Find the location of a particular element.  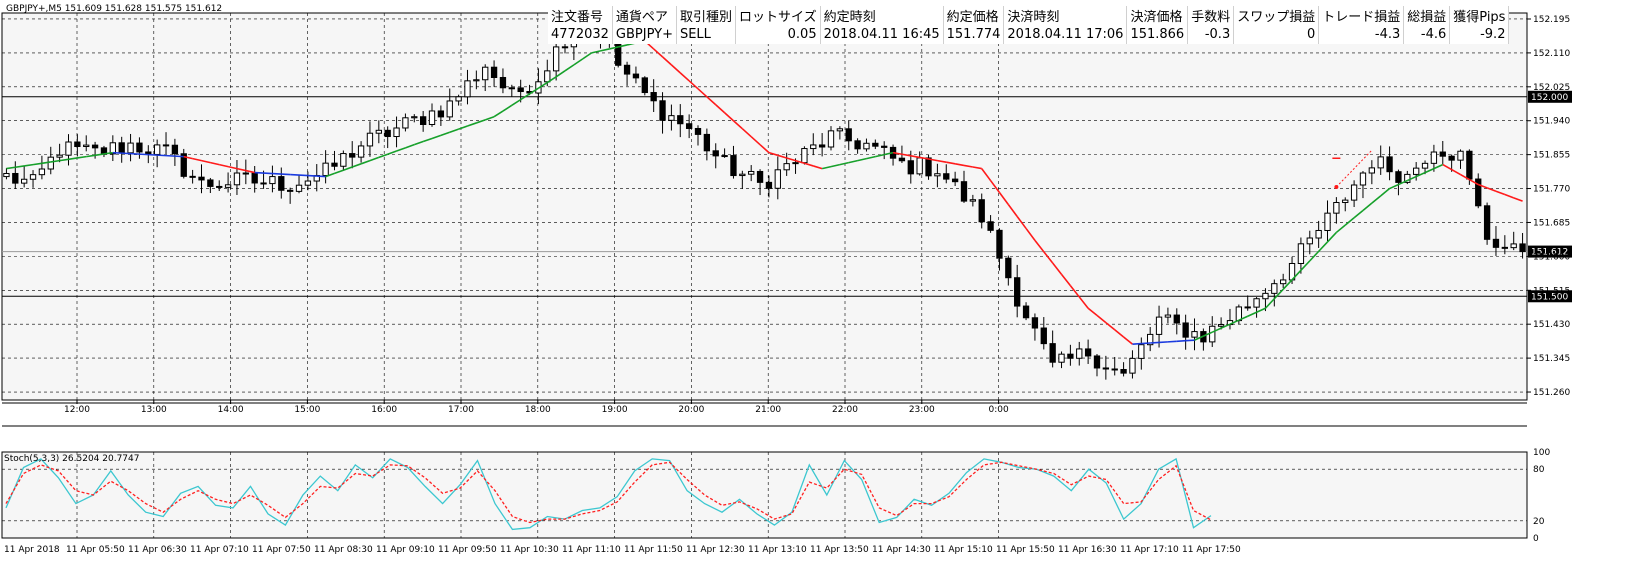

time-tick-label: 17:00 is located at coordinates (461, 410).